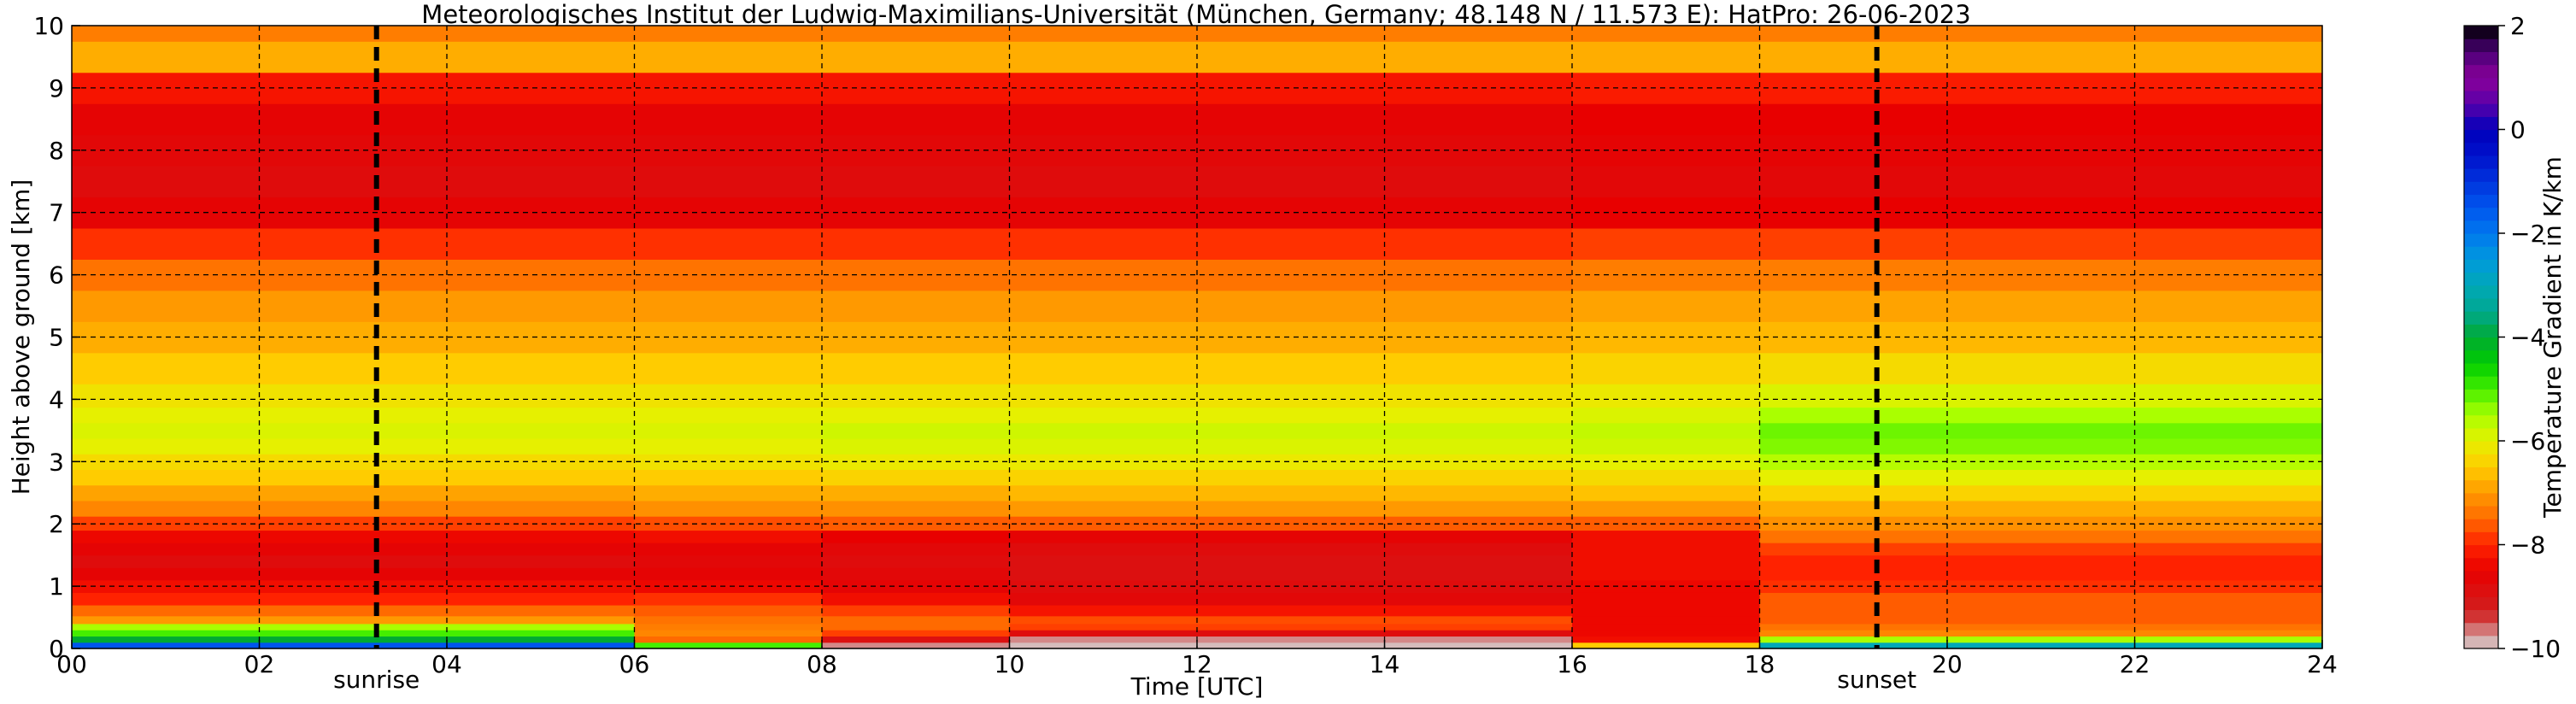  What do you see at coordinates (56, 338) in the screenshot?
I see `y-tick-label: 5` at bounding box center [56, 338].